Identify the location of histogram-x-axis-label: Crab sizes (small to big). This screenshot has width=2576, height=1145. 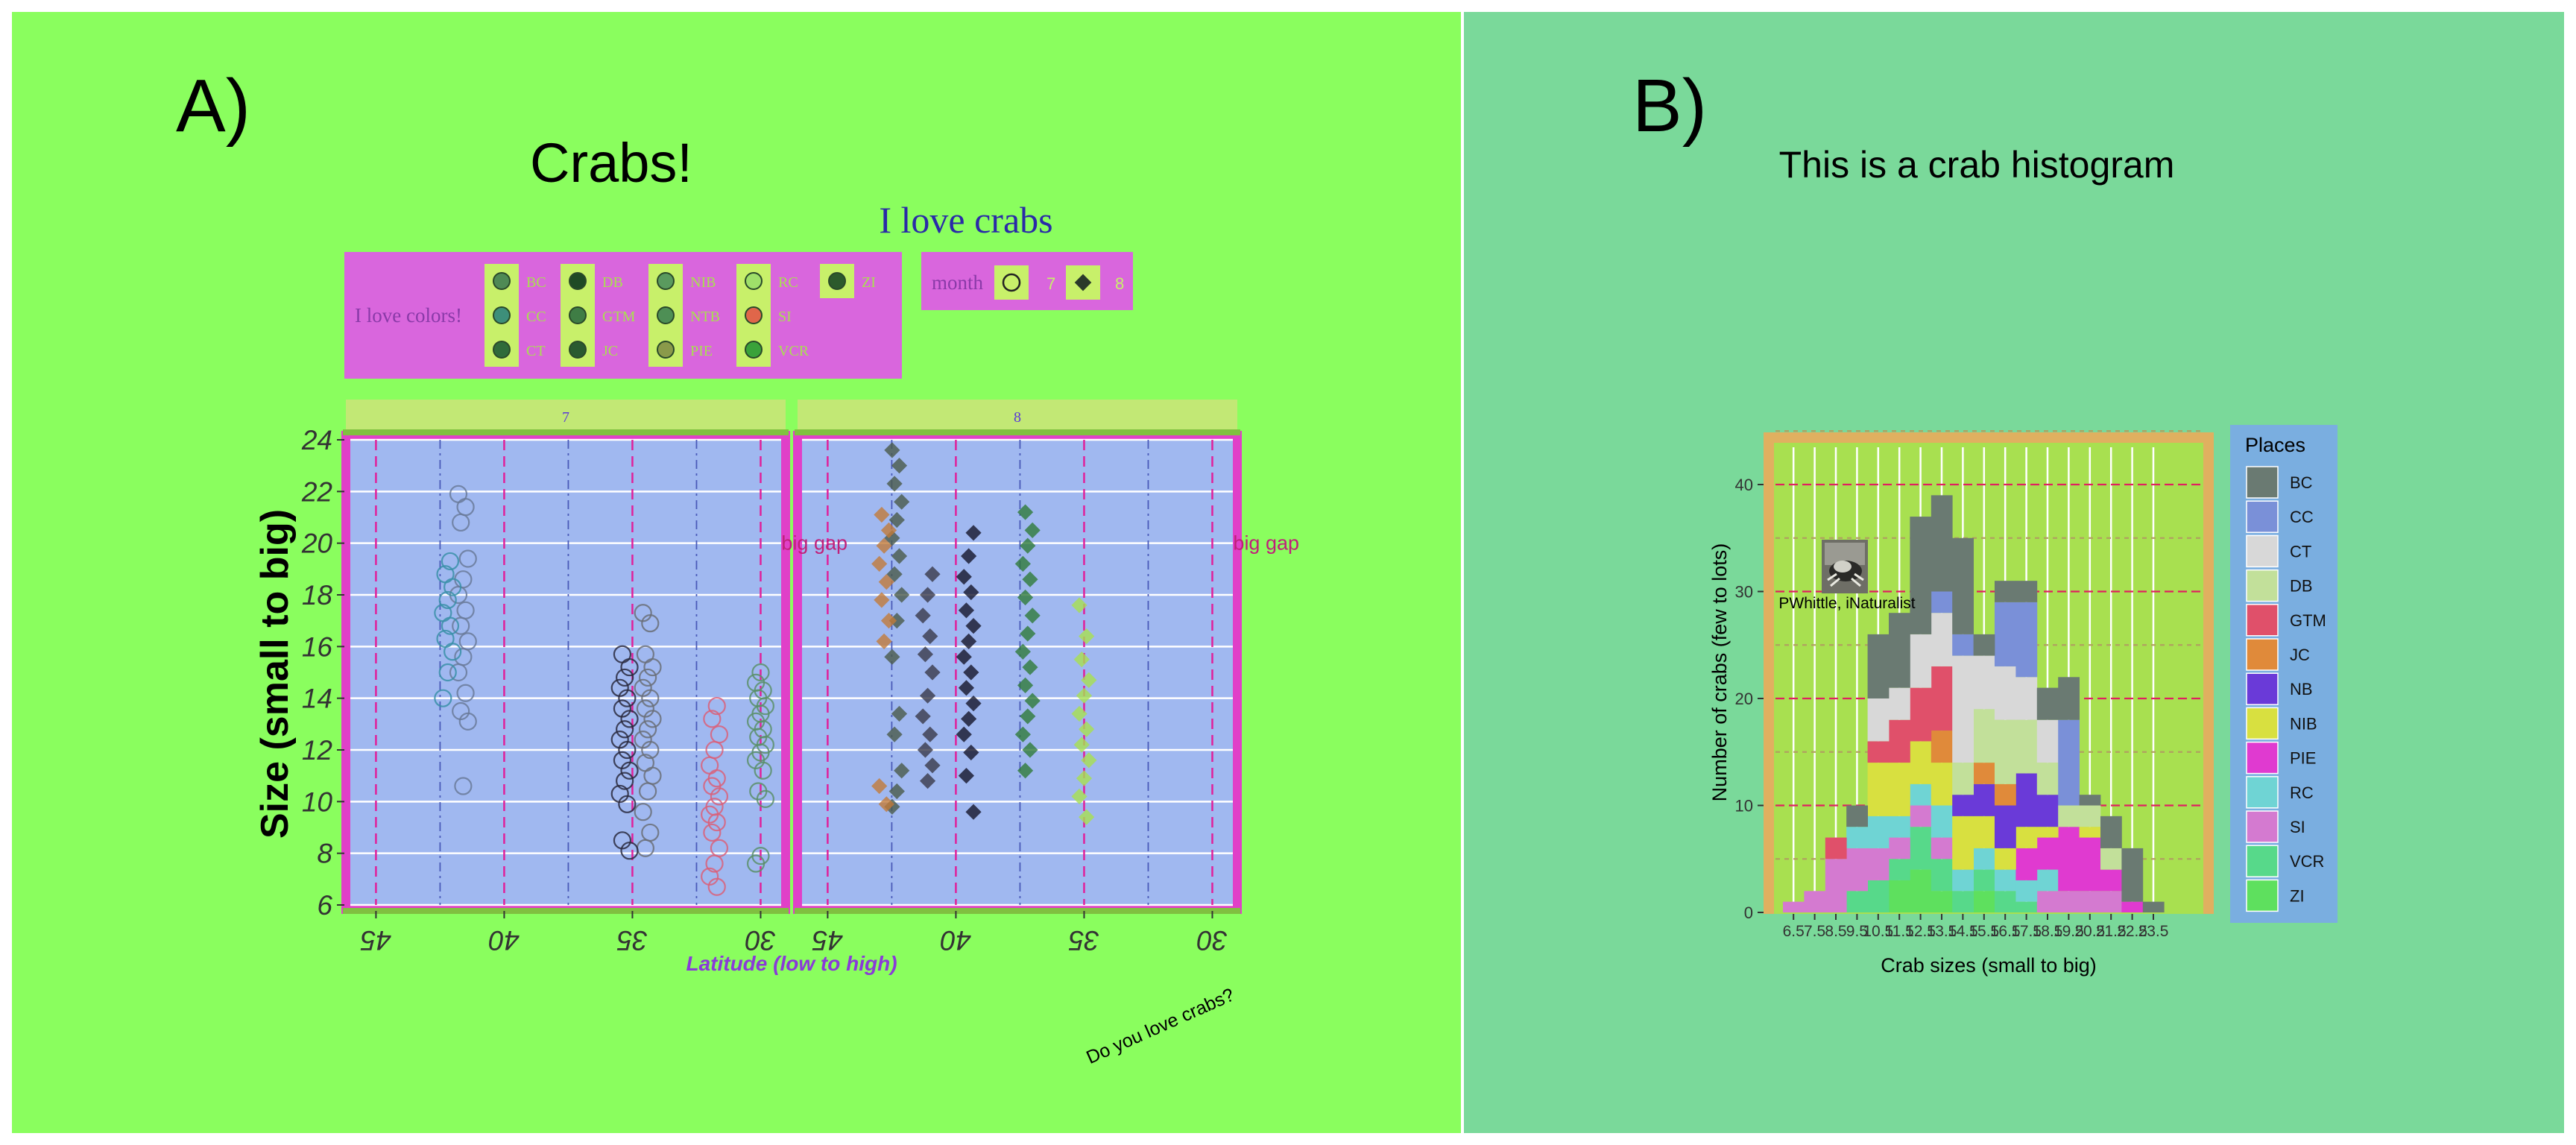
(1989, 966).